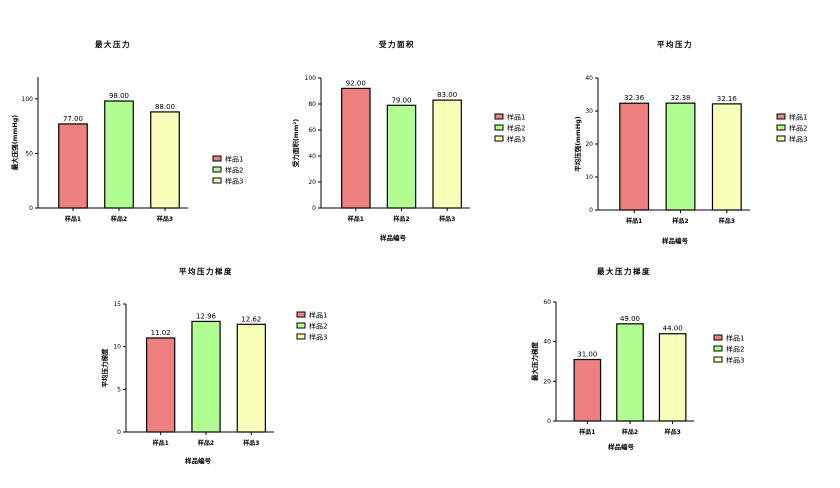  Describe the element at coordinates (28, 99) in the screenshot. I see `y-tick-label: 100` at that location.